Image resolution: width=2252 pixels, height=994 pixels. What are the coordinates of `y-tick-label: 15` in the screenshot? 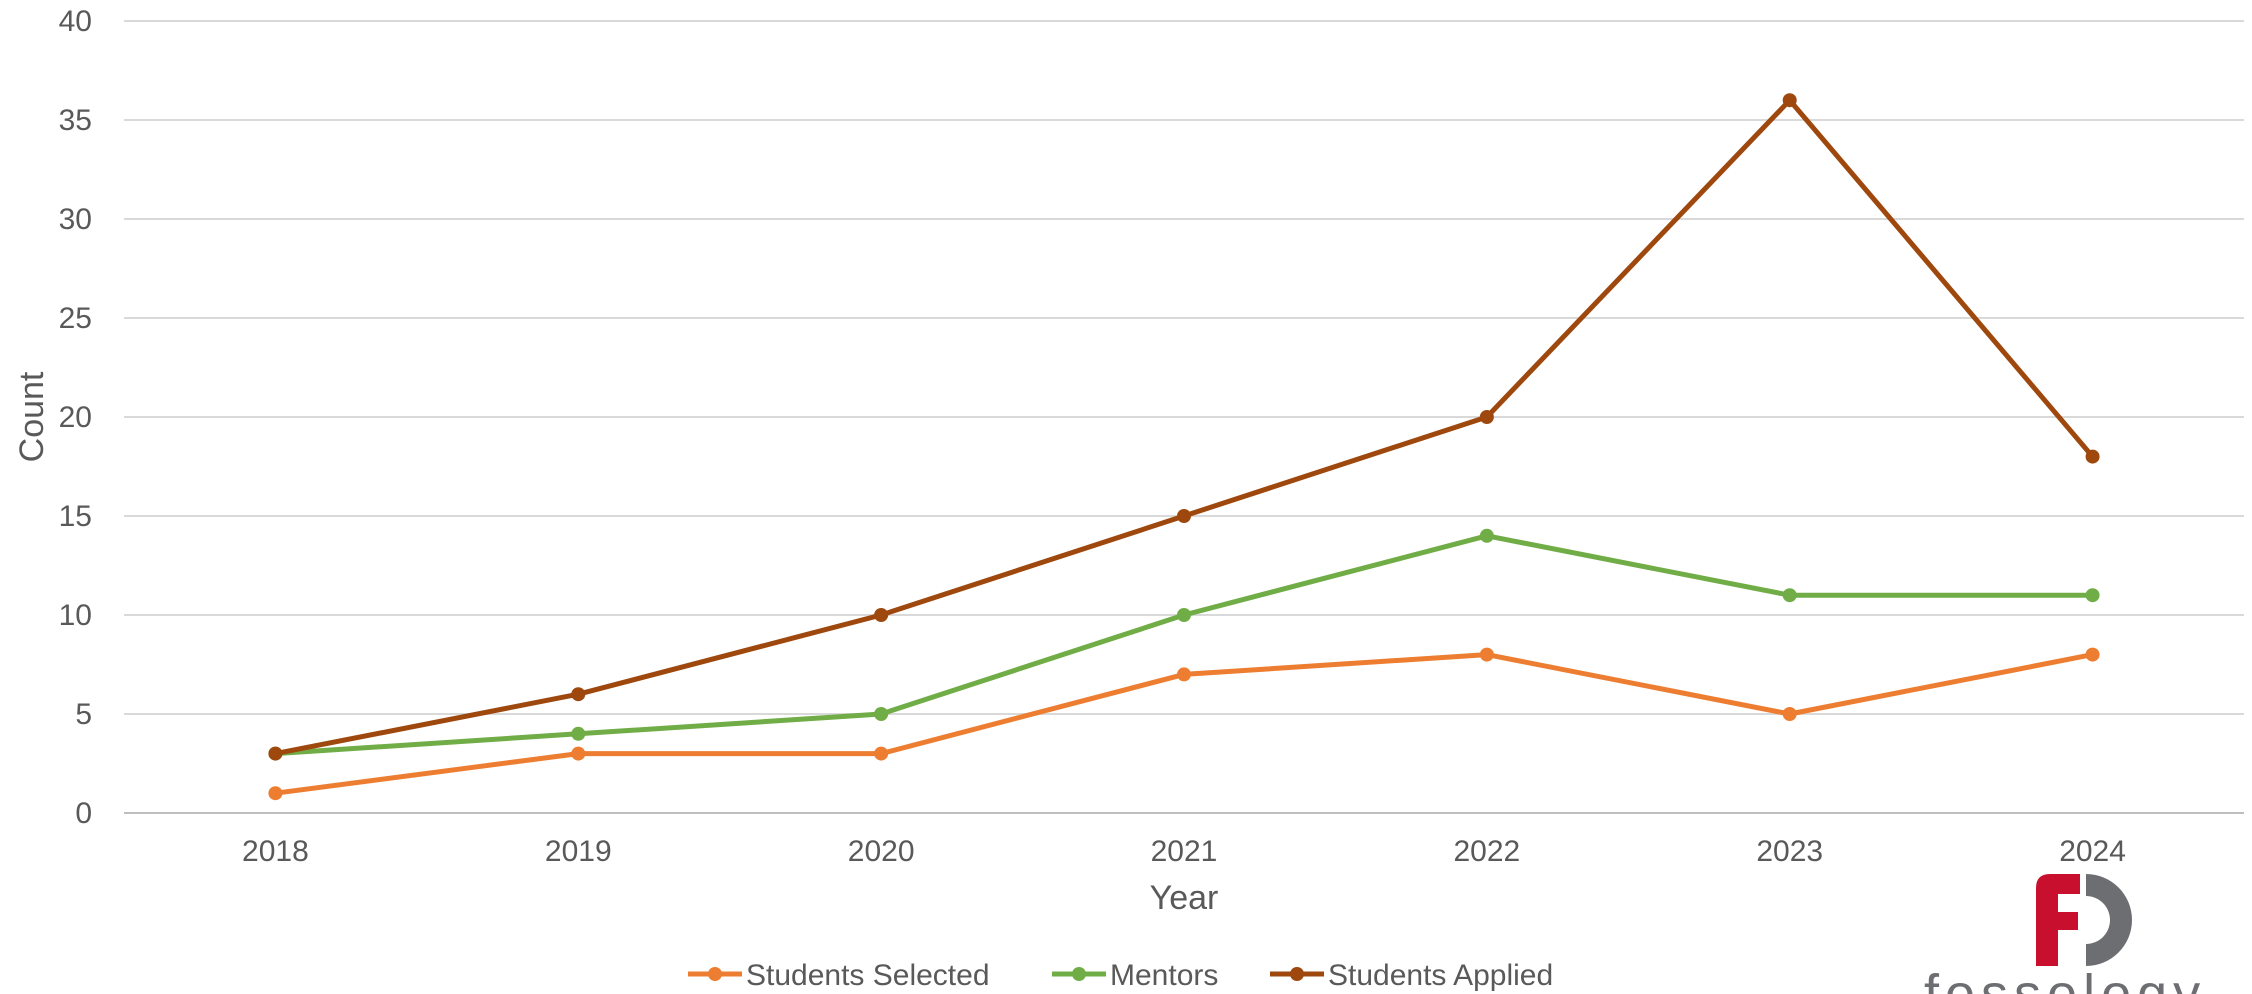 It's located at (75, 516).